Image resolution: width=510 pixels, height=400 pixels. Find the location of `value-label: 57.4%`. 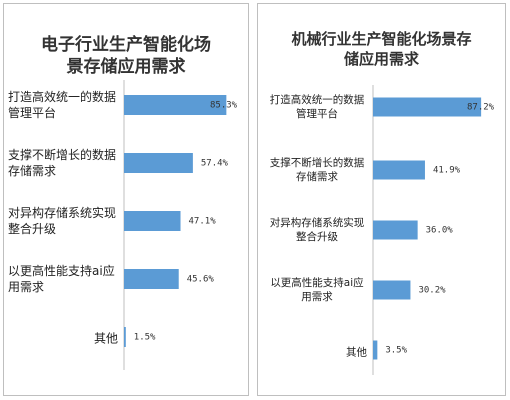

value-label: 57.4% is located at coordinates (215, 164).